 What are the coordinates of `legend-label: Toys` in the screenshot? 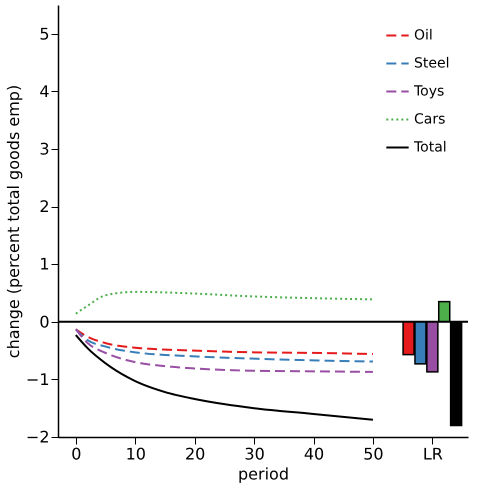 It's located at (428, 92).